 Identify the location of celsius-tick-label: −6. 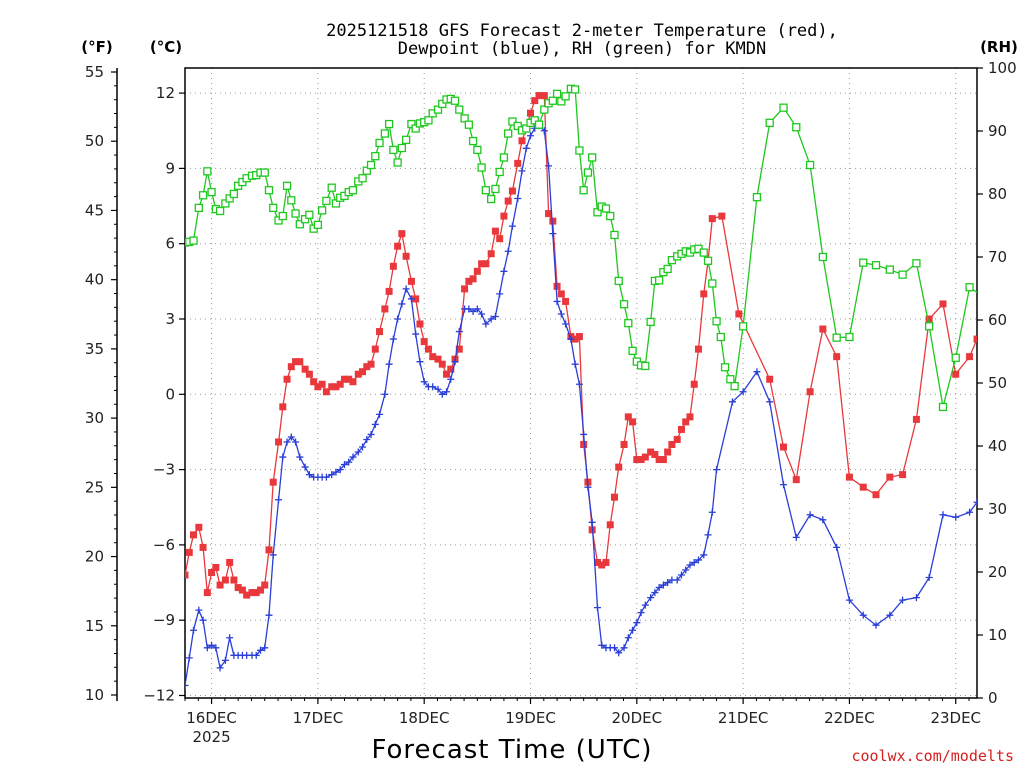
(164, 545).